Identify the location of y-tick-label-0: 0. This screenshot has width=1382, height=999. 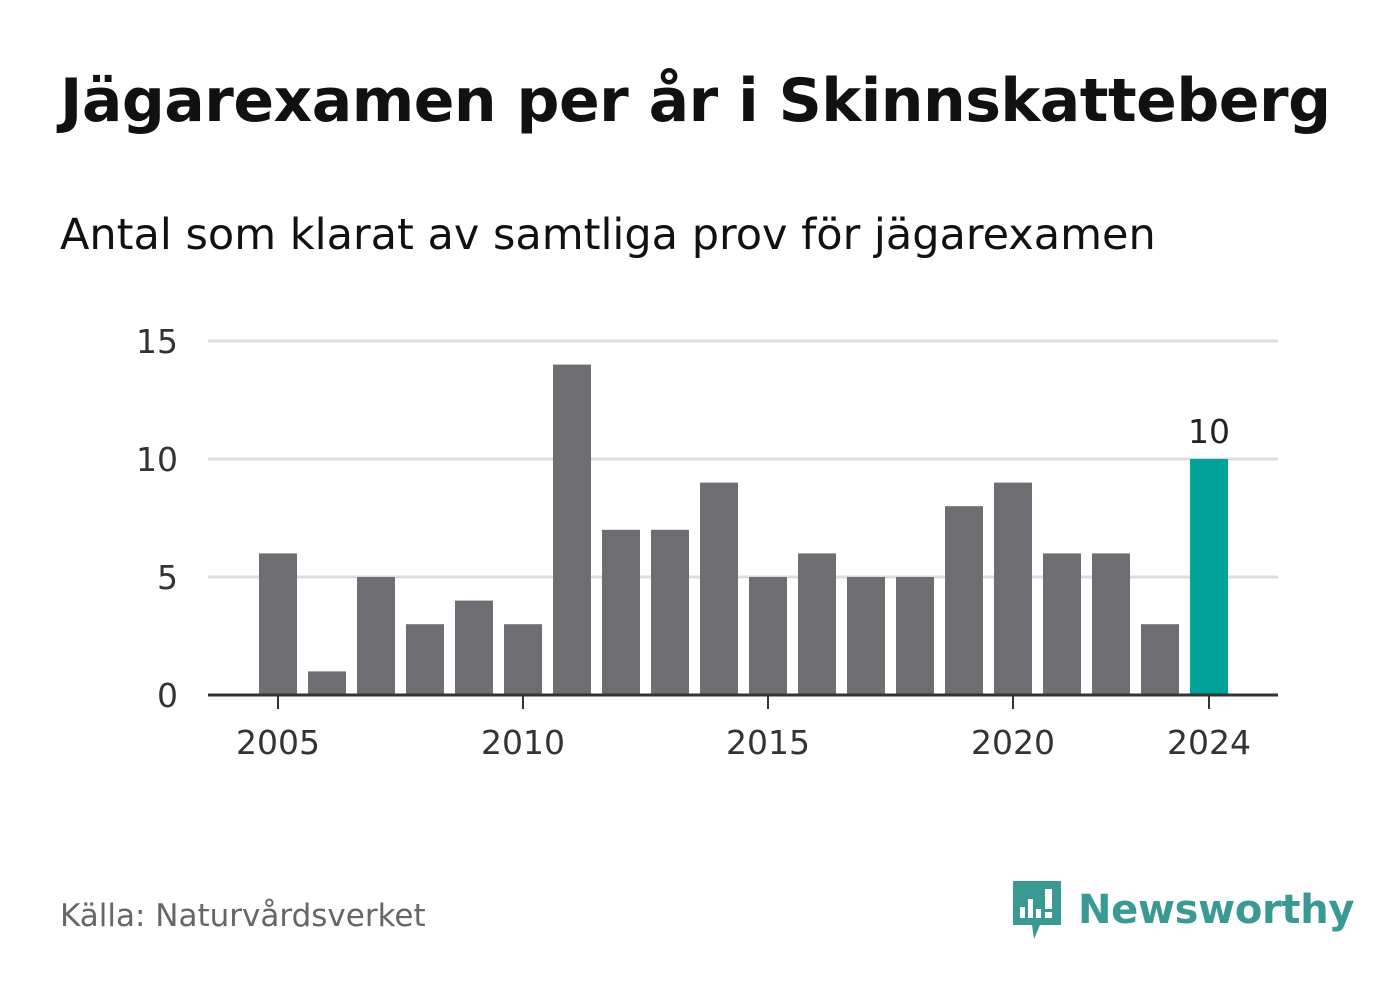
(167, 695).